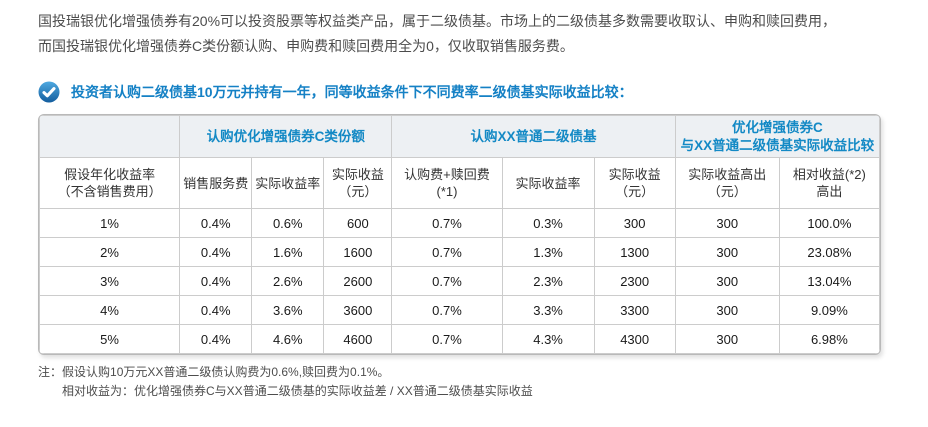 Image resolution: width=928 pixels, height=427 pixels. Describe the element at coordinates (634, 339) in the screenshot. I see `table-cell: 4300` at that location.